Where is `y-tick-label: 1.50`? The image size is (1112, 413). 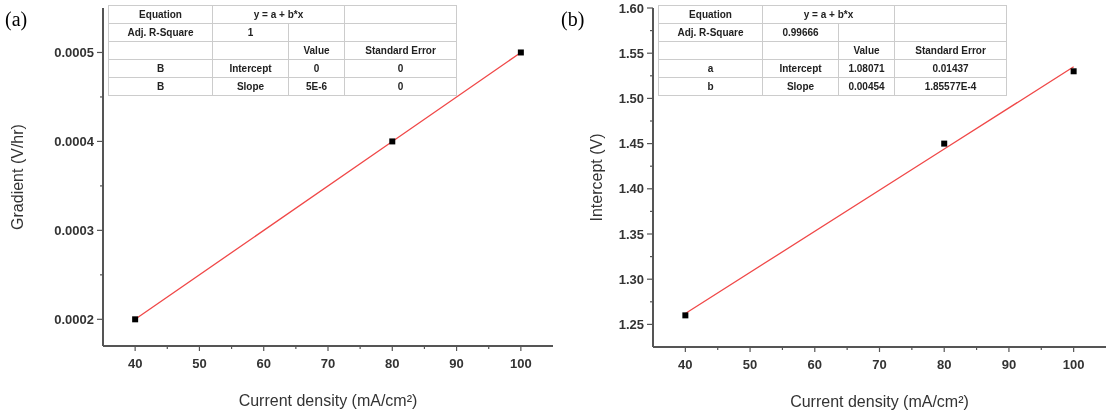
y-tick-label: 1.50 is located at coordinates (631, 98).